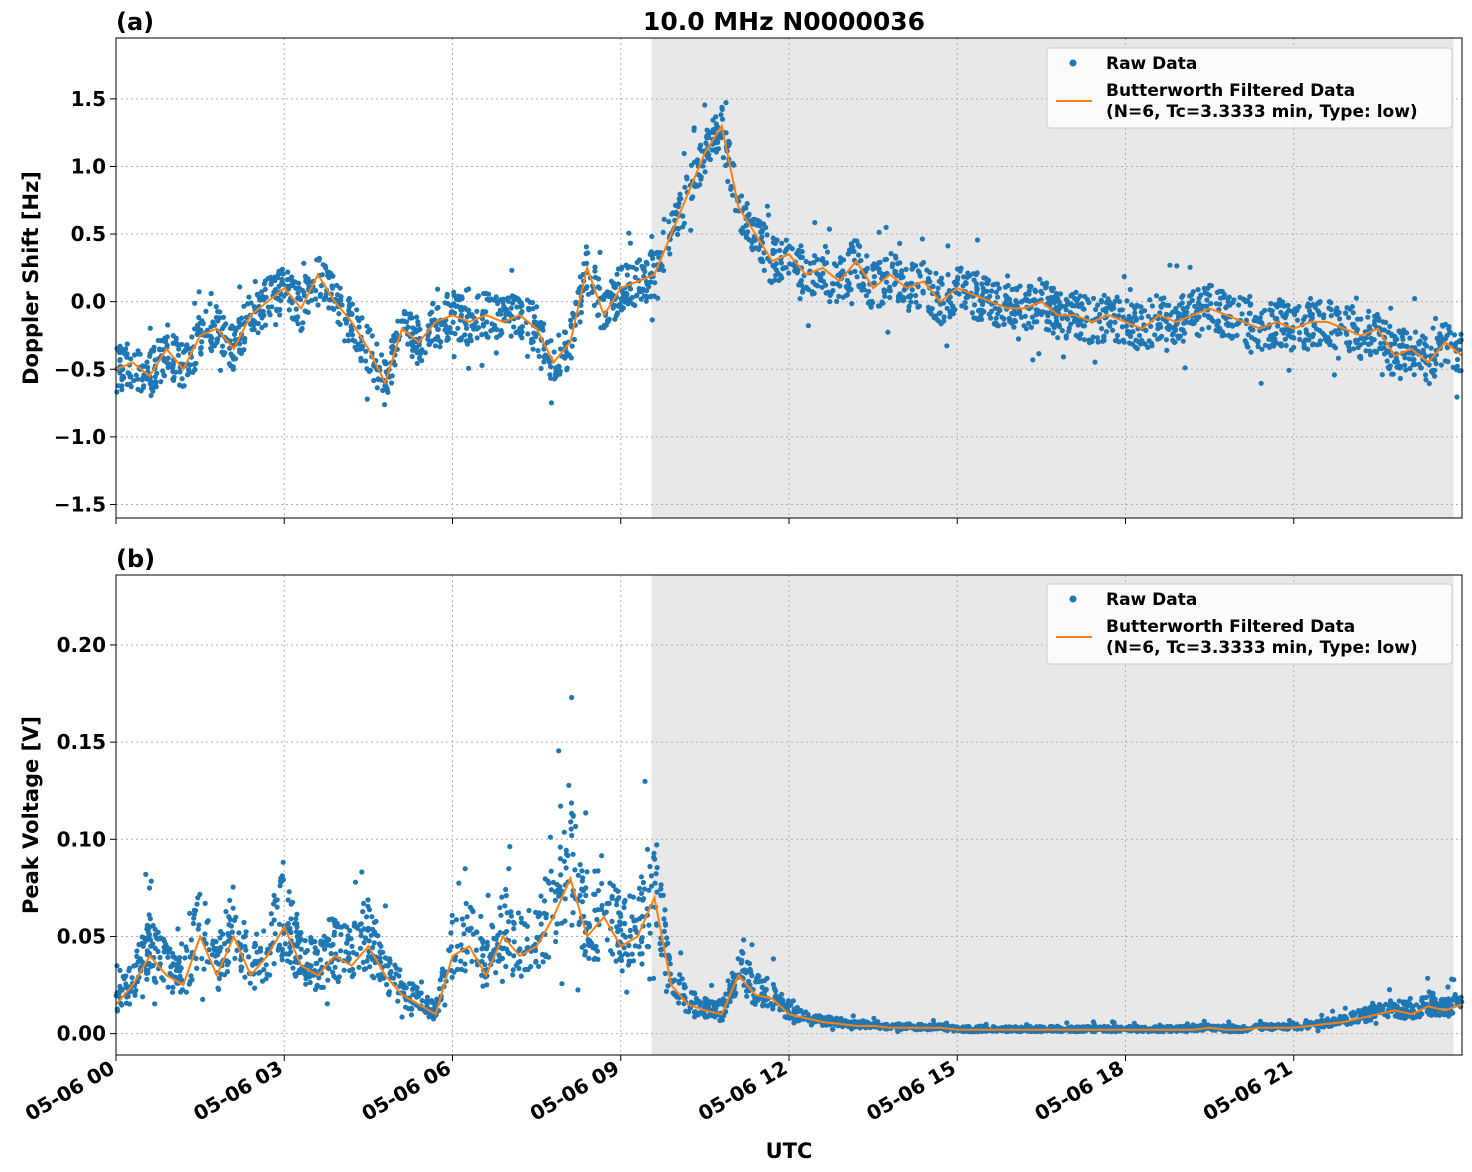  Describe the element at coordinates (80, 369) in the screenshot. I see `y-tick-label: −0.5` at that location.